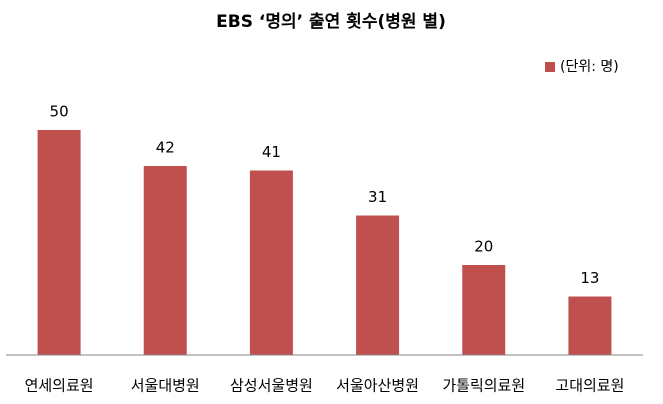 This screenshot has width=663, height=404. Describe the element at coordinates (331, 22) in the screenshot. I see `chart-title: EBS ‘명의’ 출연 횟수(병원 별)` at that location.